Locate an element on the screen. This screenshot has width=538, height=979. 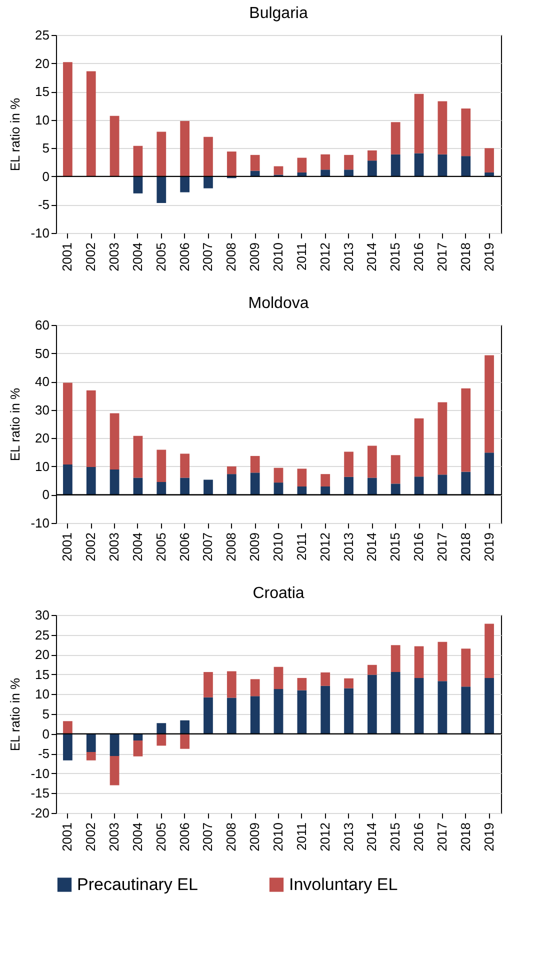
x-tick-label: 2003 is located at coordinates (114, 257).